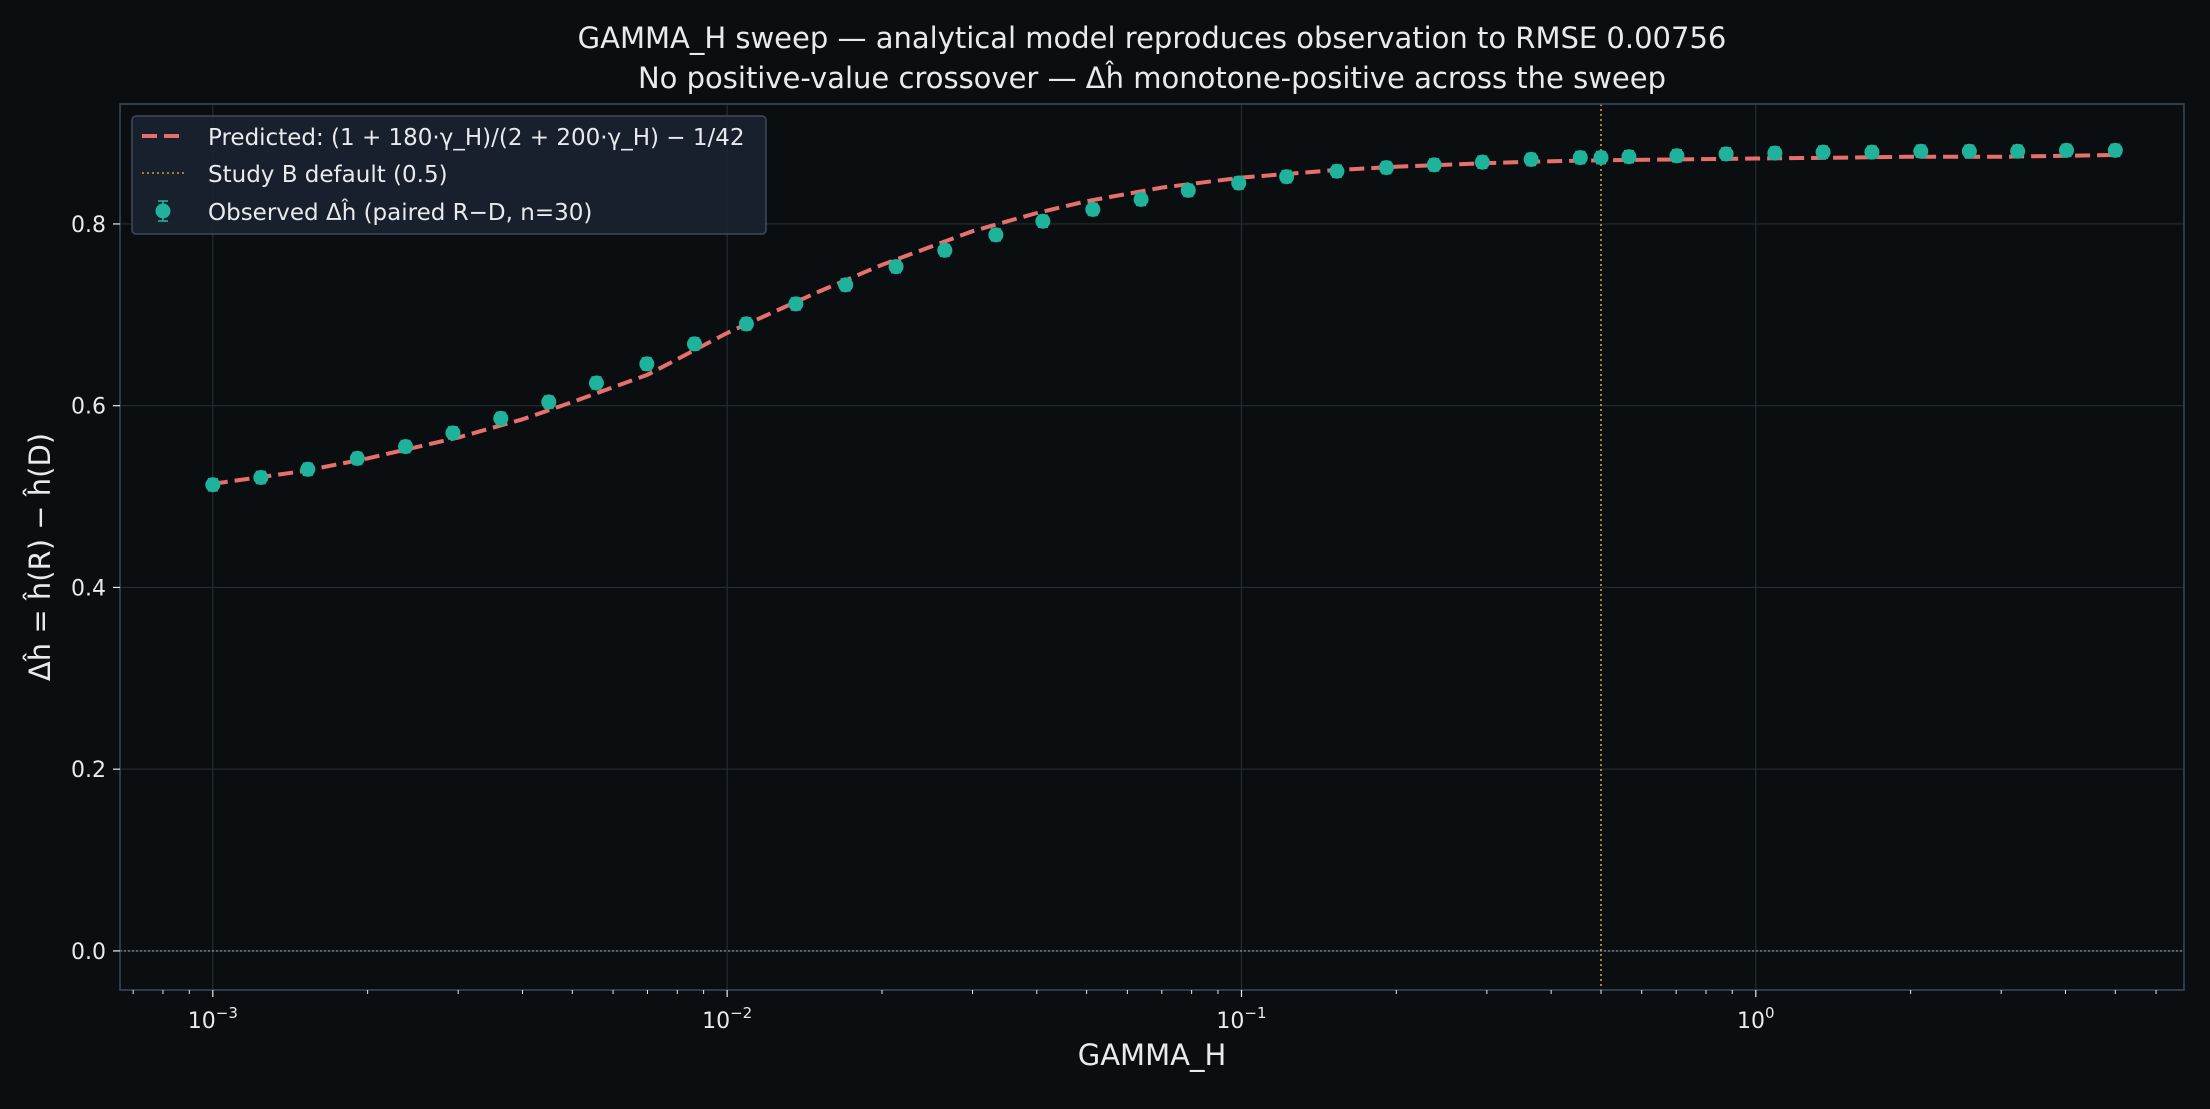 Image resolution: width=2210 pixels, height=1109 pixels. I want to click on y-tick-label: 0.0, so click(88, 952).